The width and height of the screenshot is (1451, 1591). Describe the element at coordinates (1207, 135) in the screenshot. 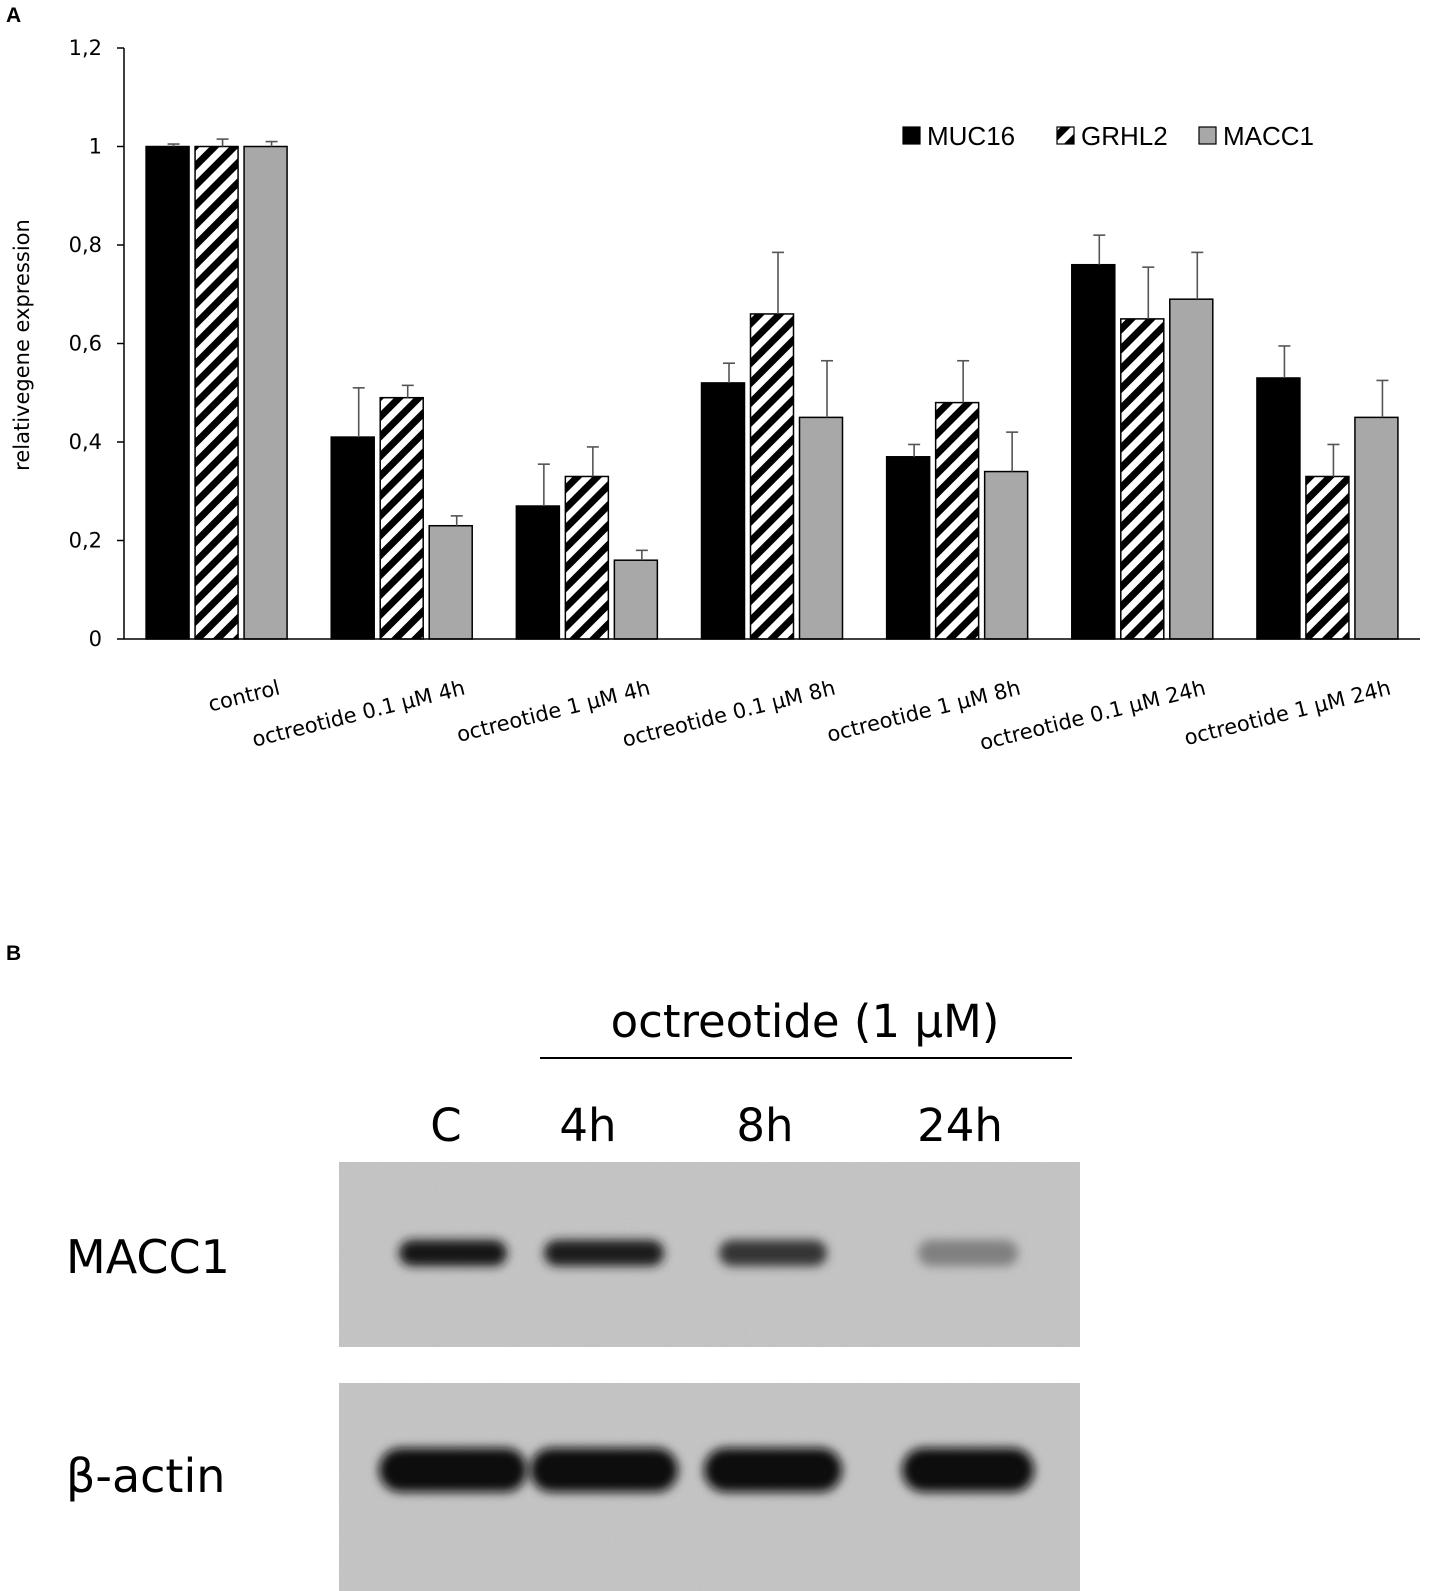

I see `legend-swatch-macc1` at that location.